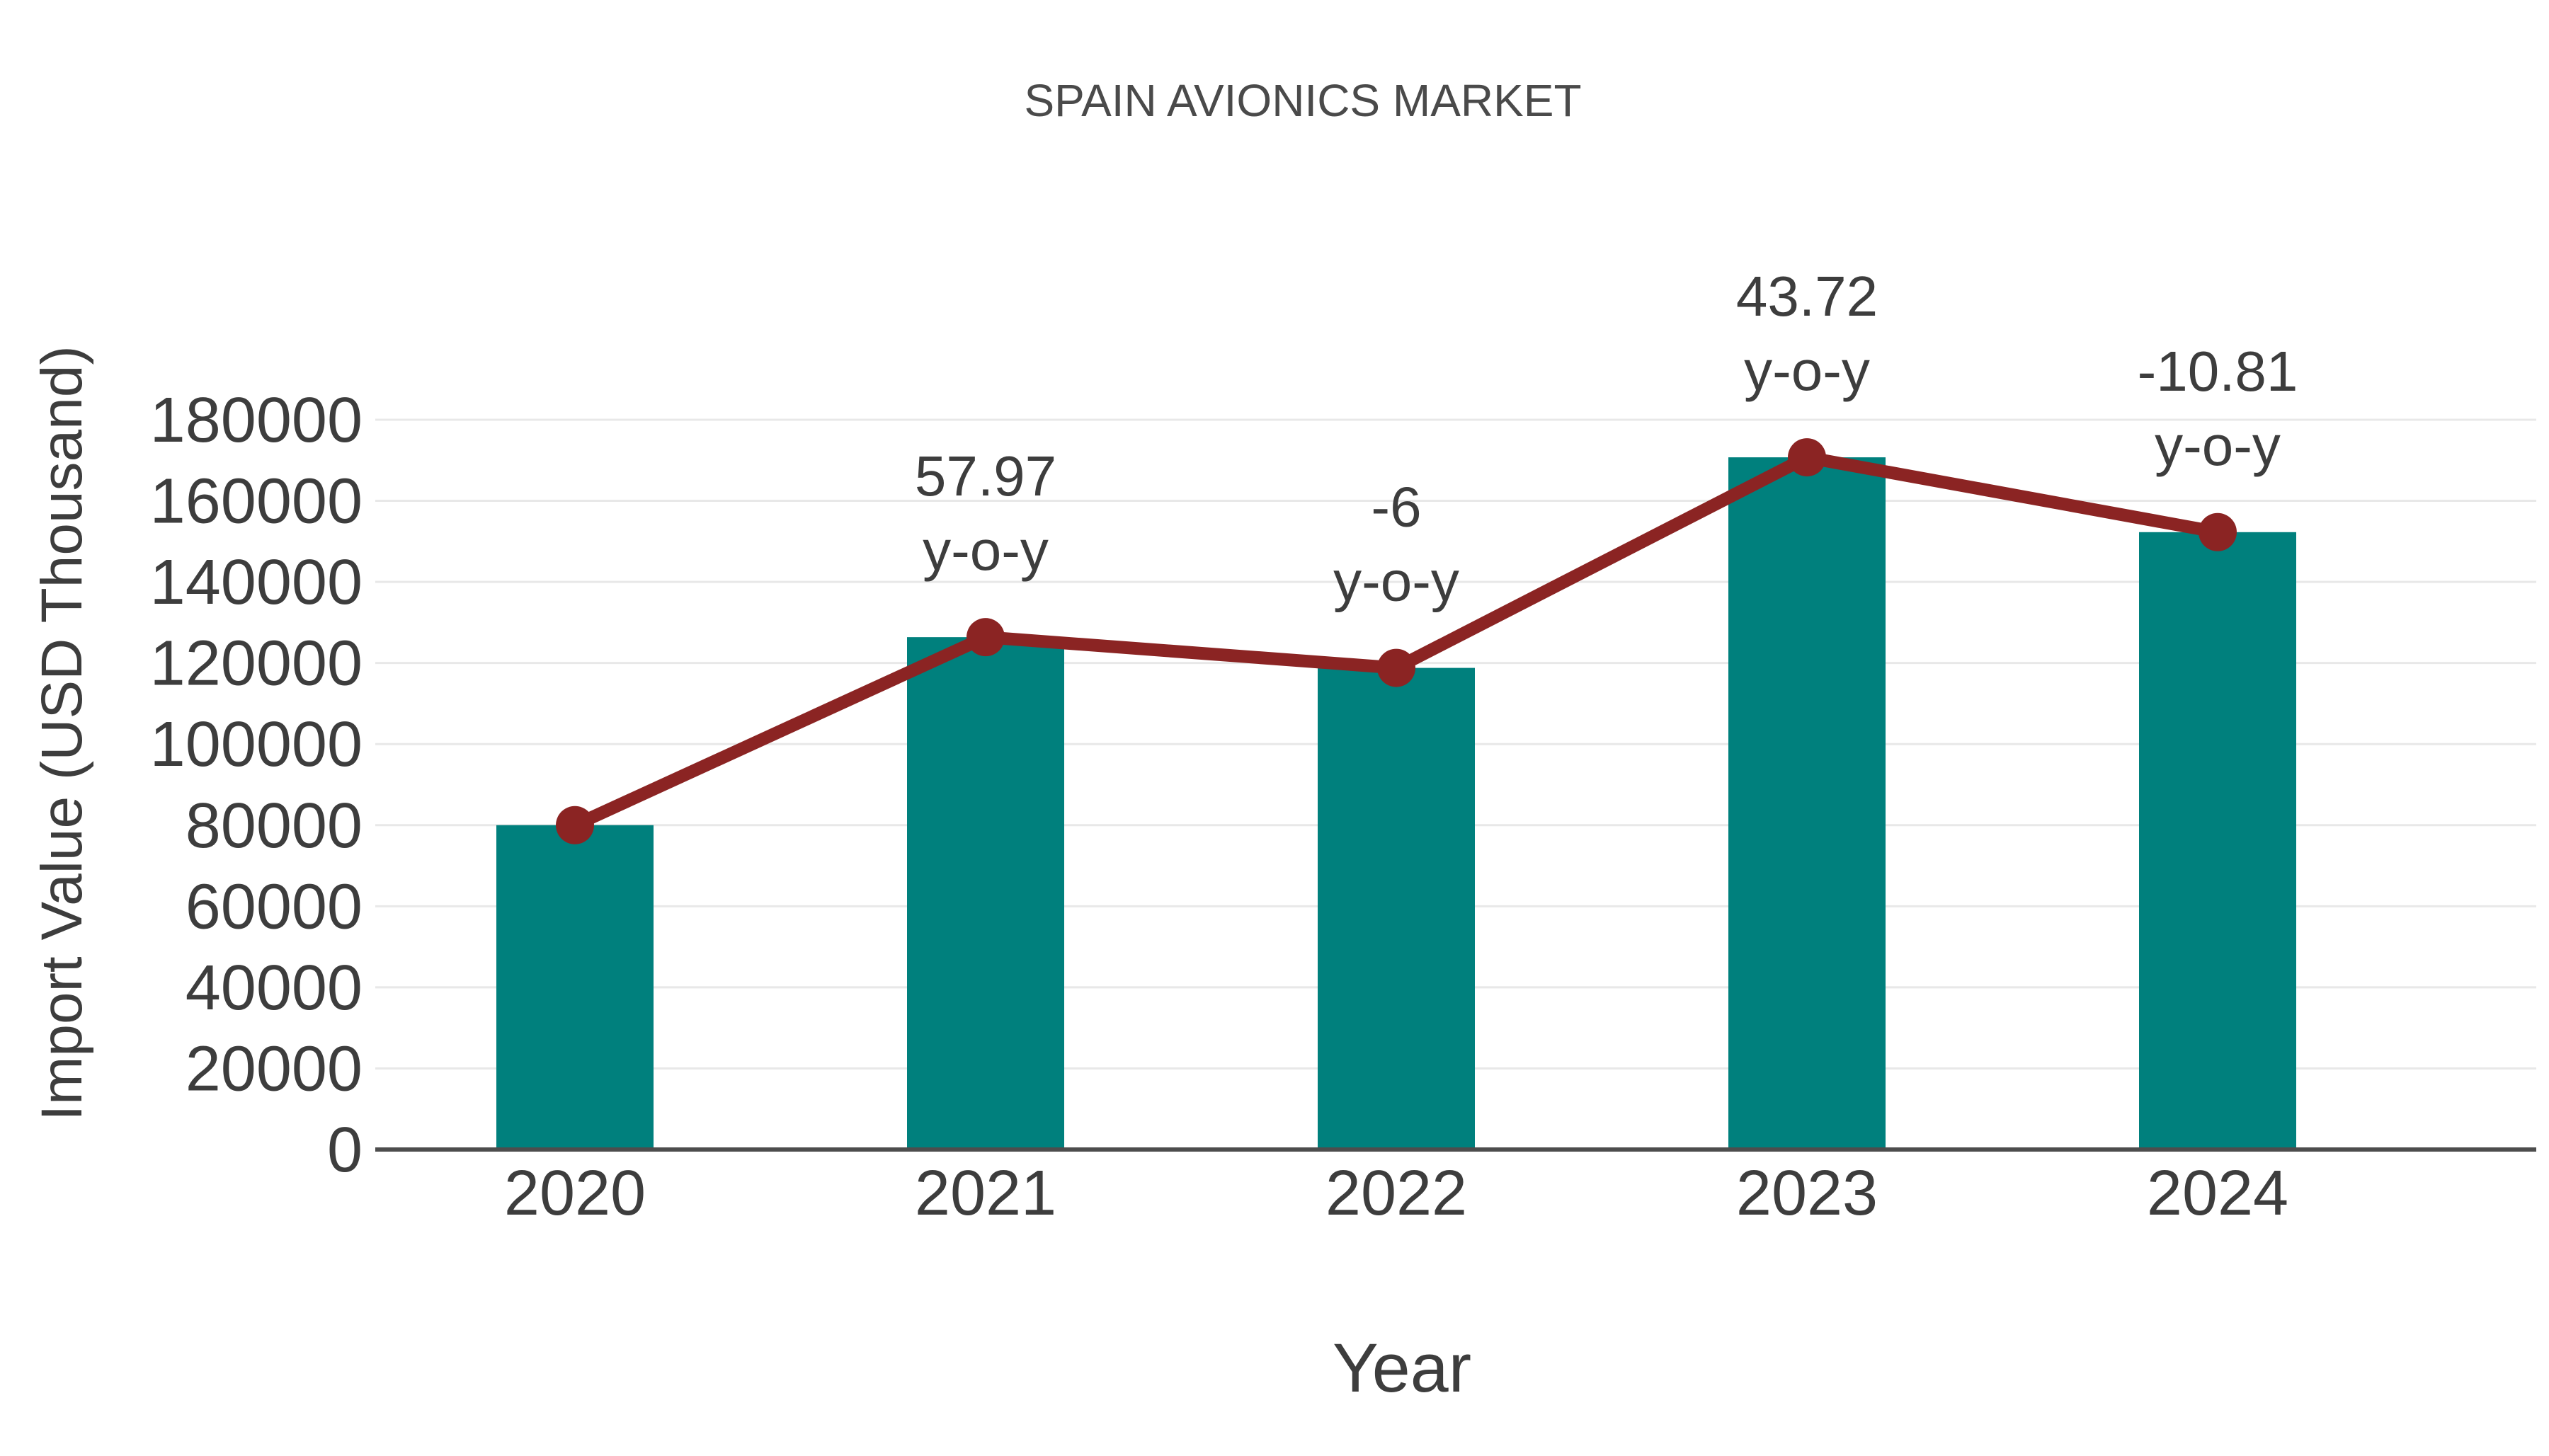  Describe the element at coordinates (256, 421) in the screenshot. I see `y-tick-label-180000: 180000` at that location.